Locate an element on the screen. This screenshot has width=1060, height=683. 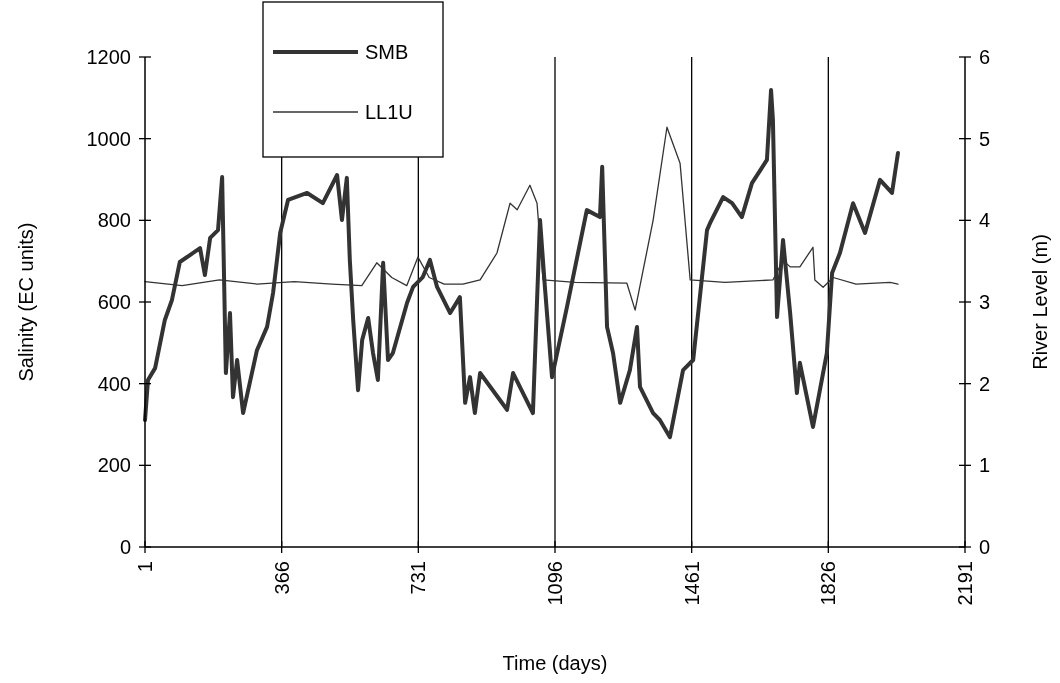
x-tick-label: 1461 is located at coordinates (691, 583).